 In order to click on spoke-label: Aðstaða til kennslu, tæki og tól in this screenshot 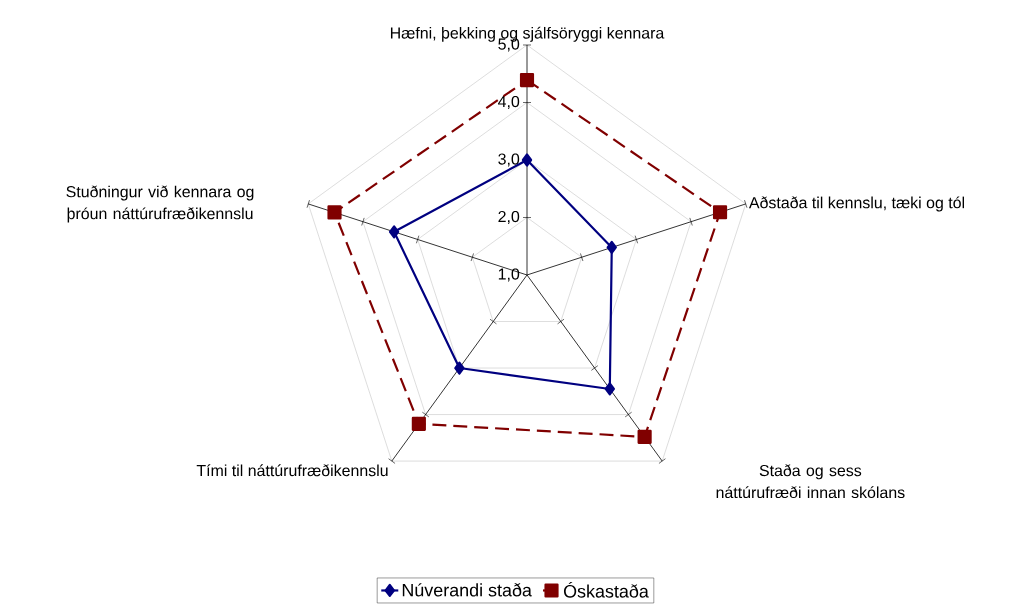, I will do `click(856, 204)`.